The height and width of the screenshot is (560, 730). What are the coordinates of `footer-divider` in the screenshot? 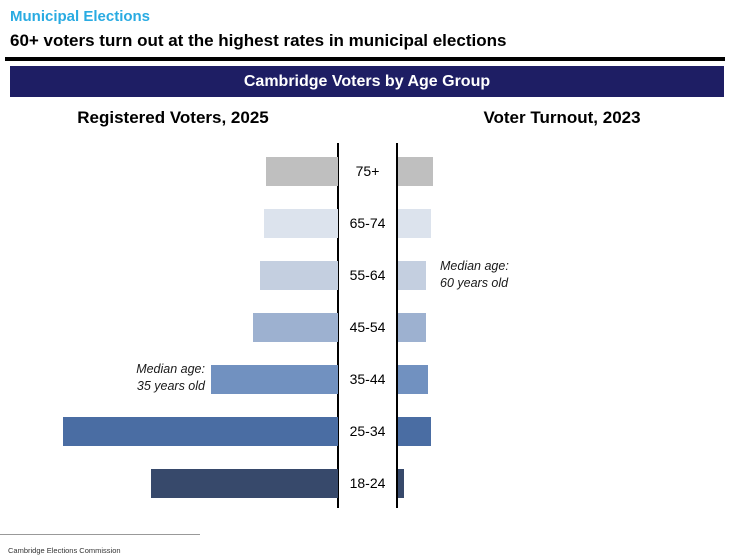 It's located at (100, 534).